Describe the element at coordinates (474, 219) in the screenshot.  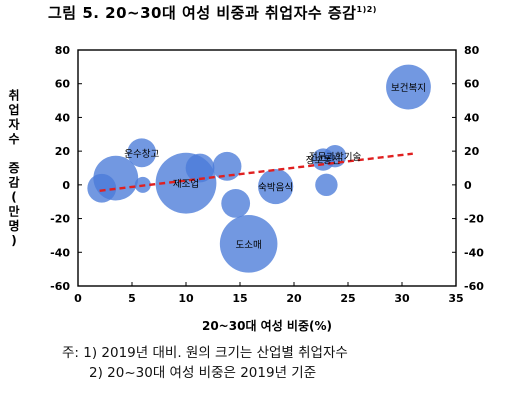
I see `y-right-tick-label-5: -20` at that location.